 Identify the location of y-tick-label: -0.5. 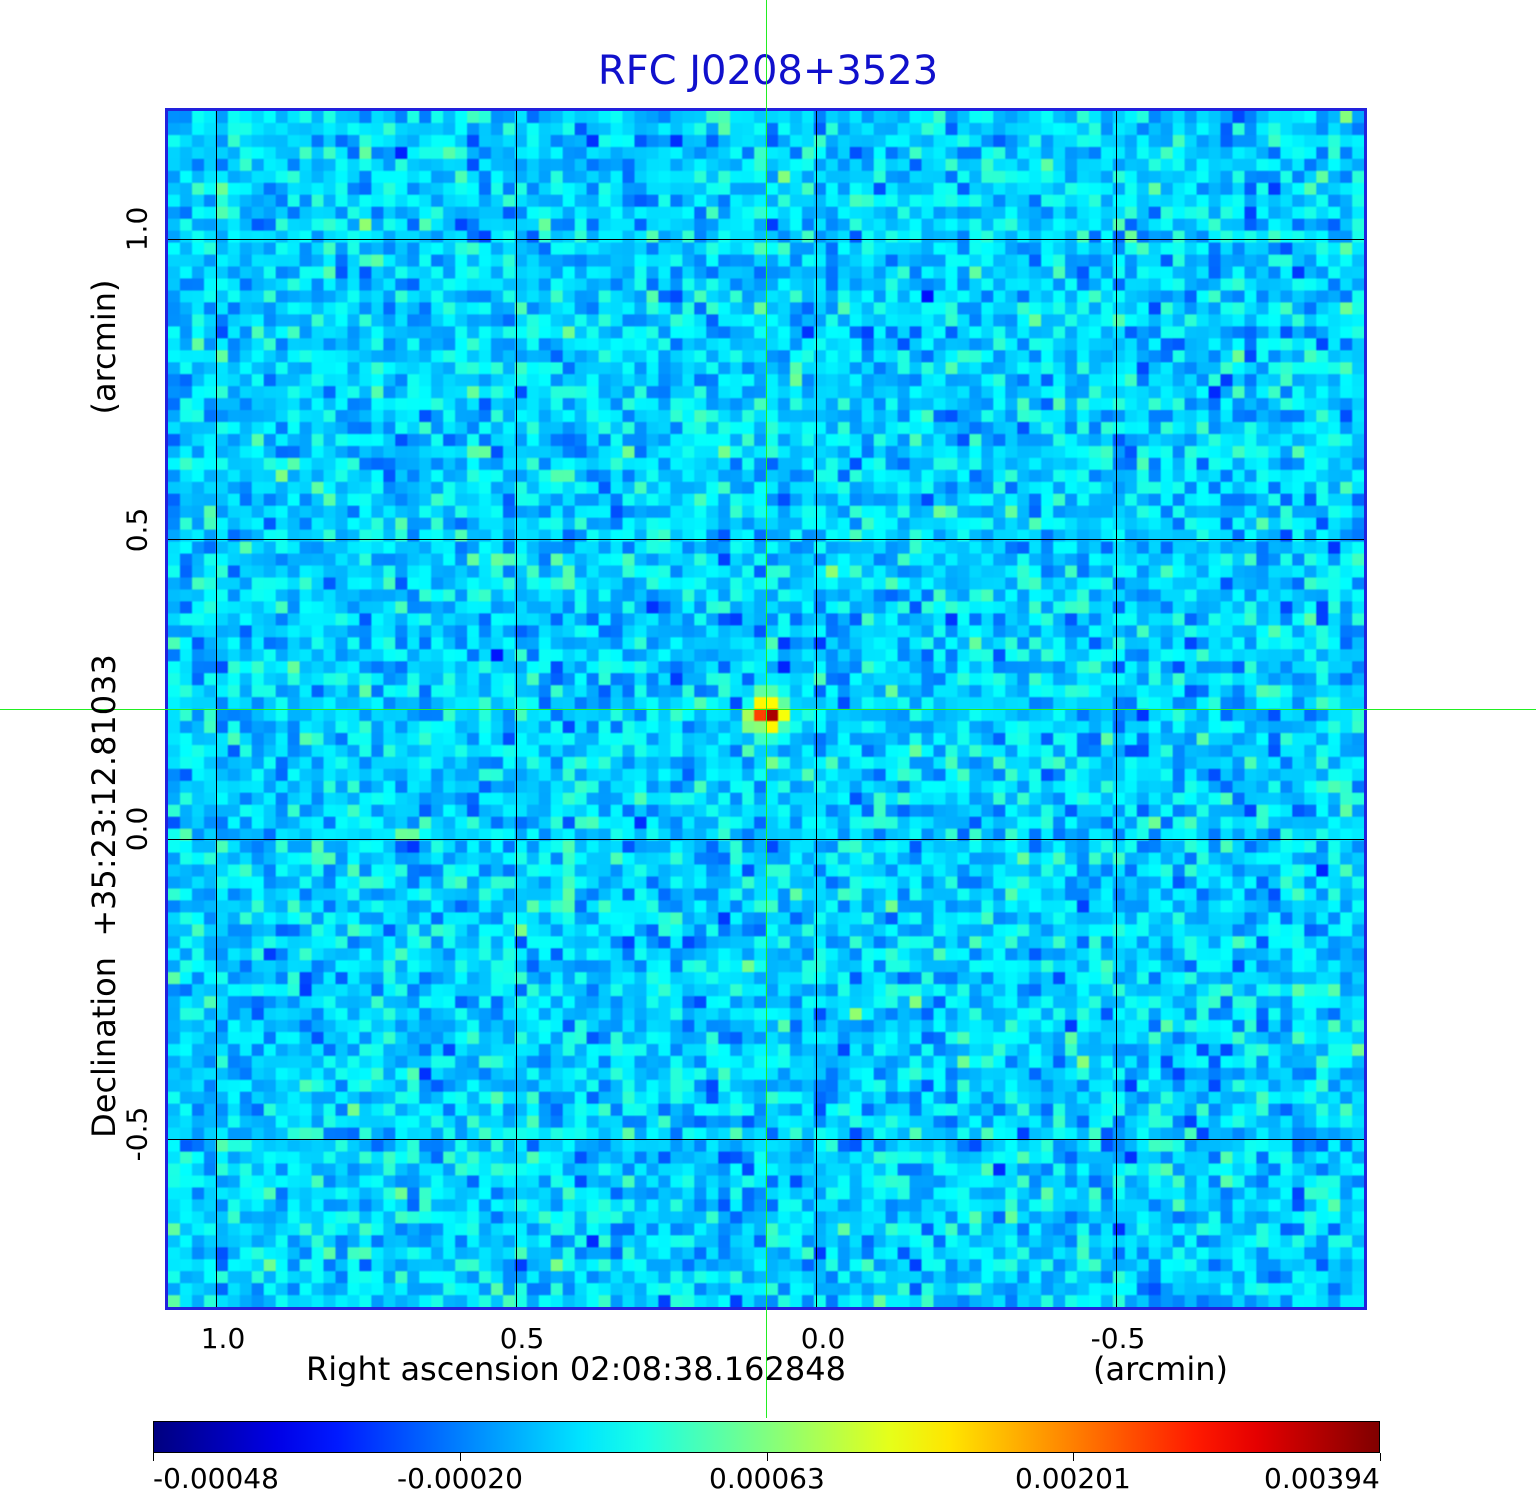
(137, 1134).